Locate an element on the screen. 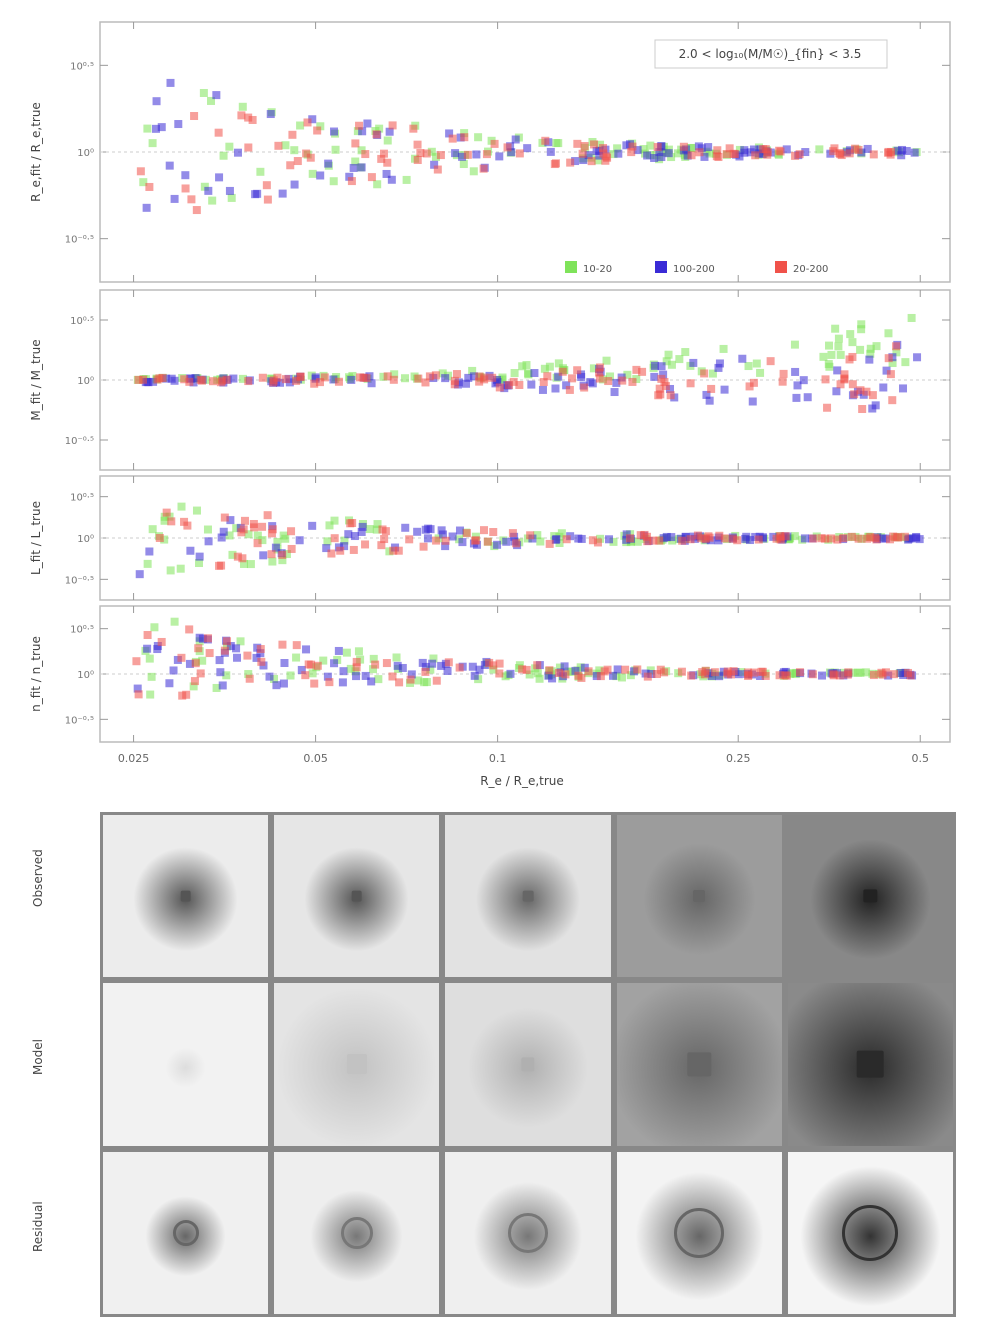 This screenshot has height=1320, width=1008. image-tile-r2-c3 is located at coordinates (528, 1064).